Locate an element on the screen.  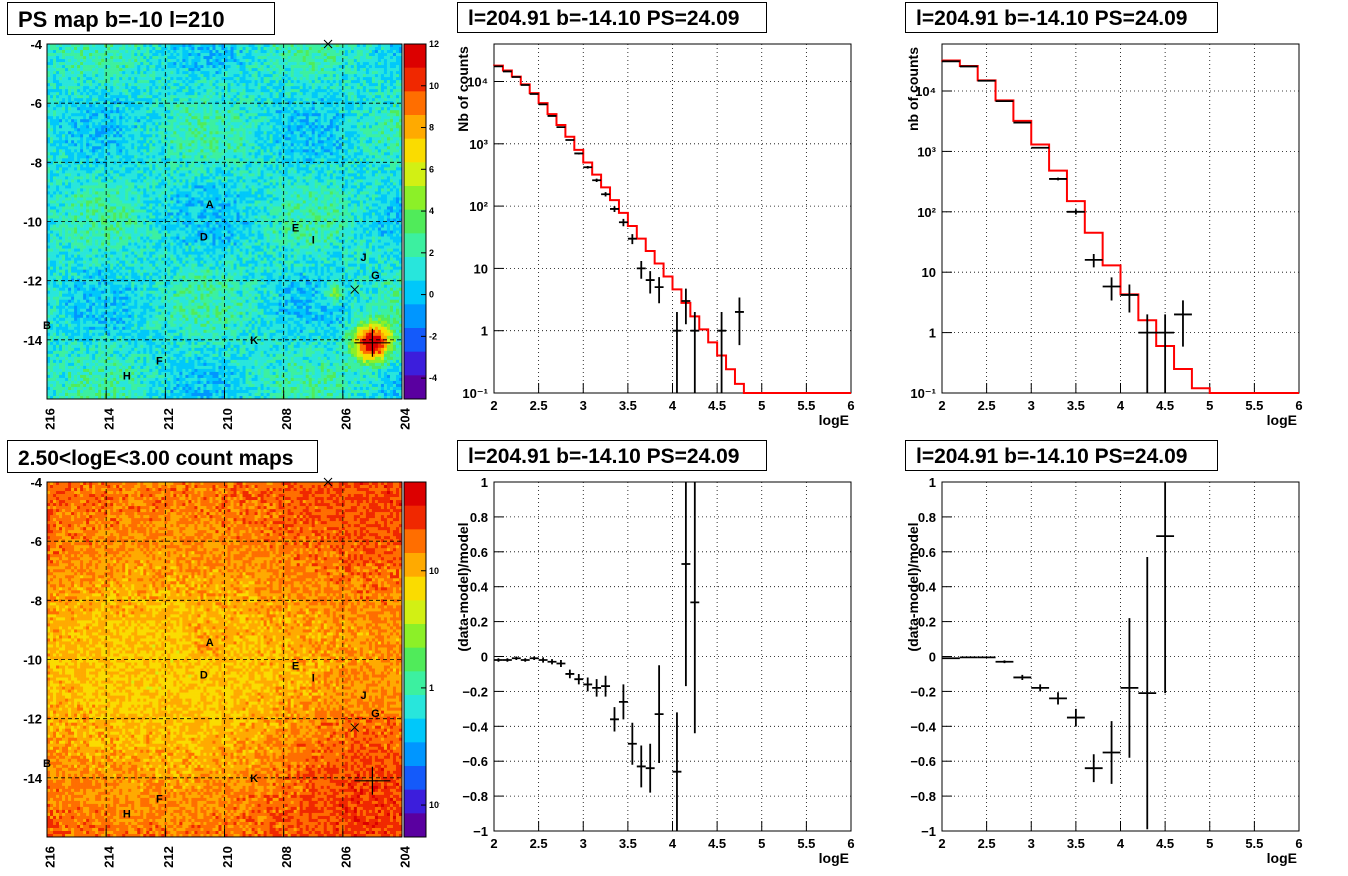
y-tick-label: 0.6 is located at coordinates (927, 552).